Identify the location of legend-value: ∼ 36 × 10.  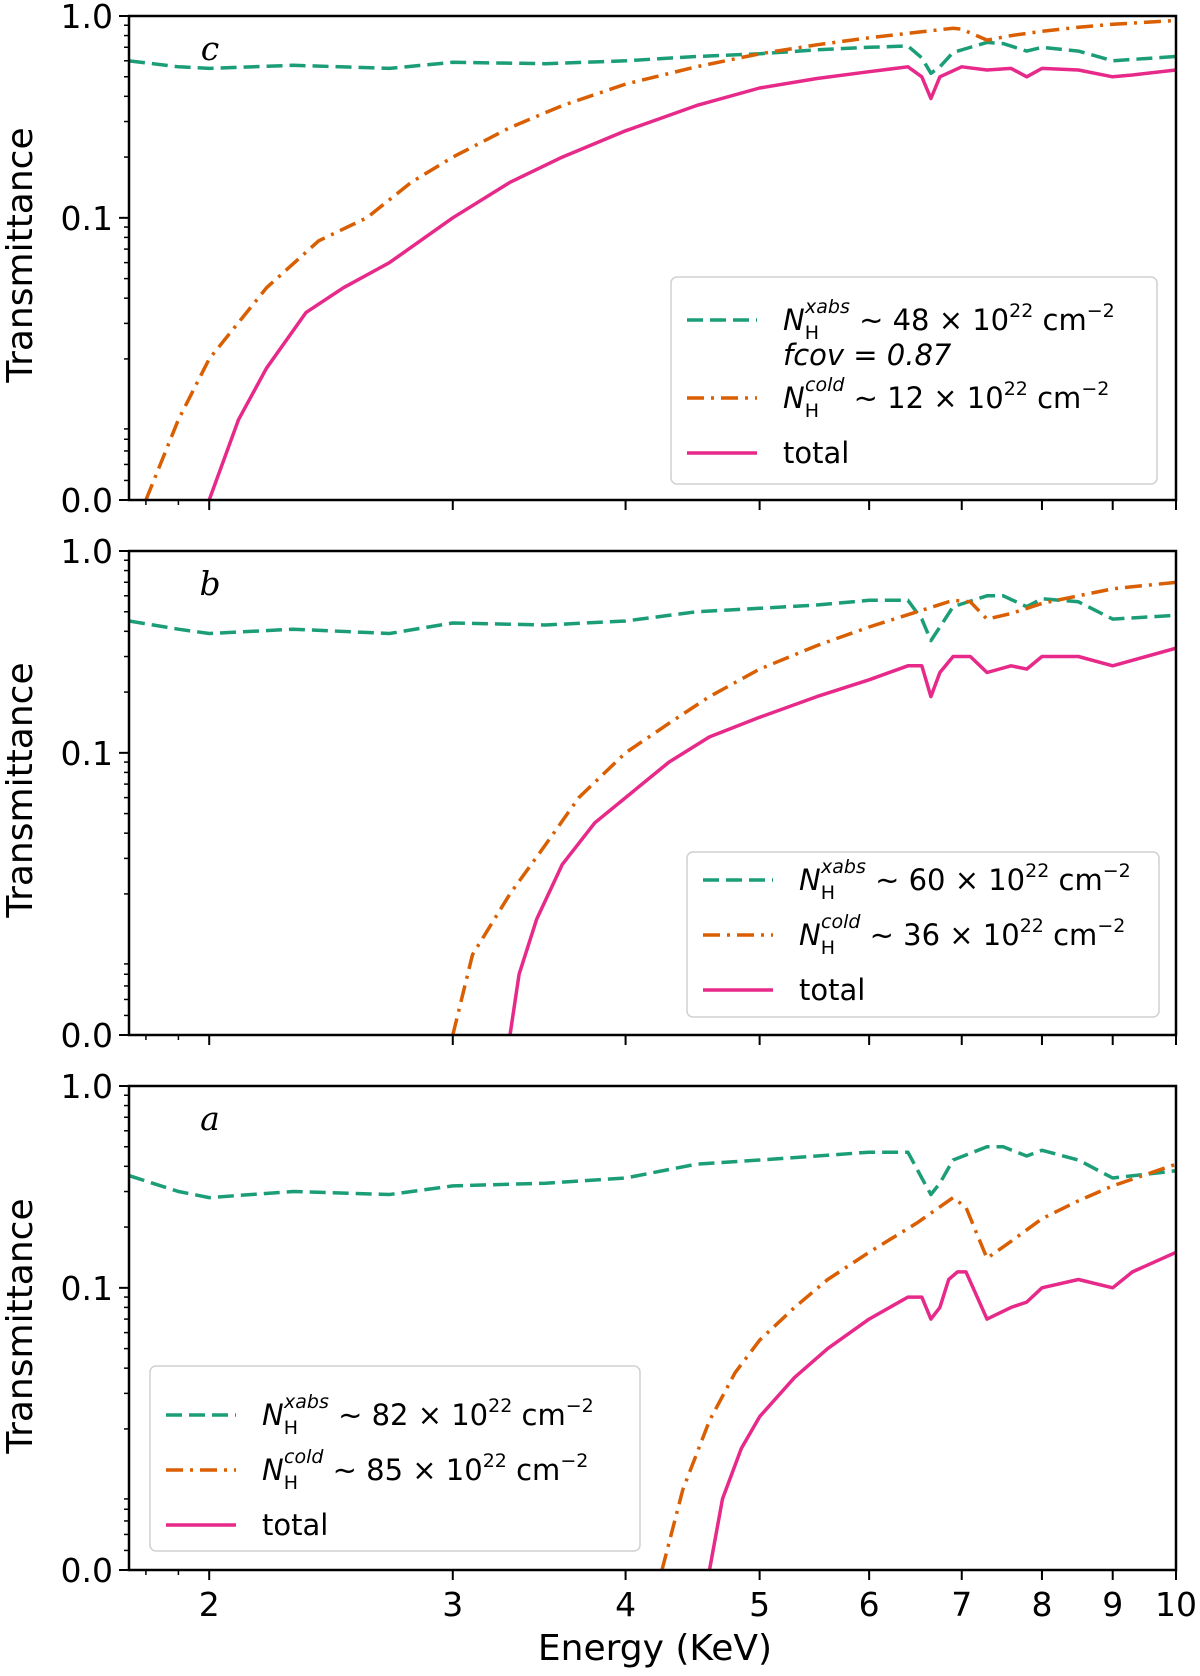
(939, 935).